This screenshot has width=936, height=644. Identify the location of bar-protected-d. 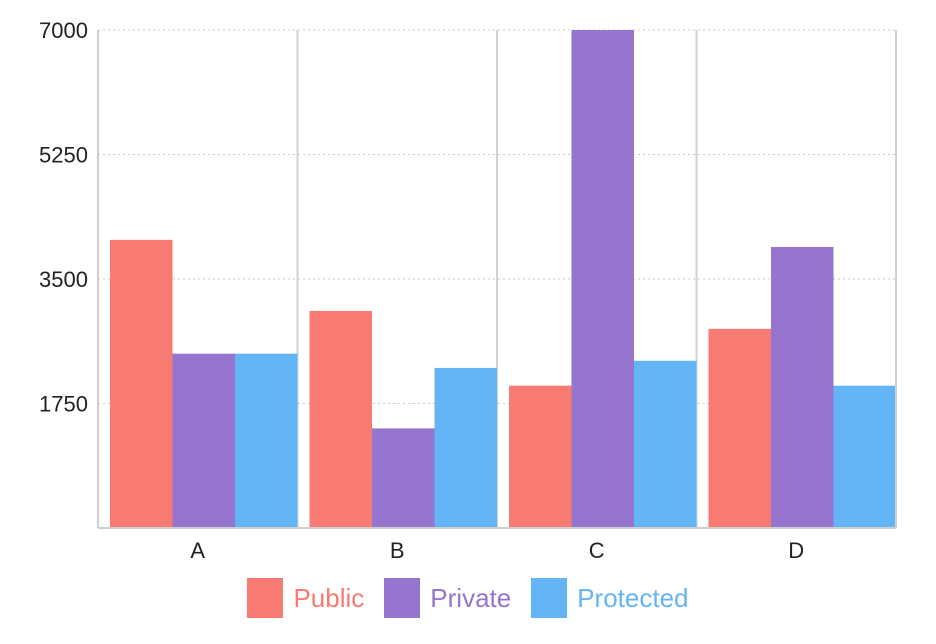
(864, 456).